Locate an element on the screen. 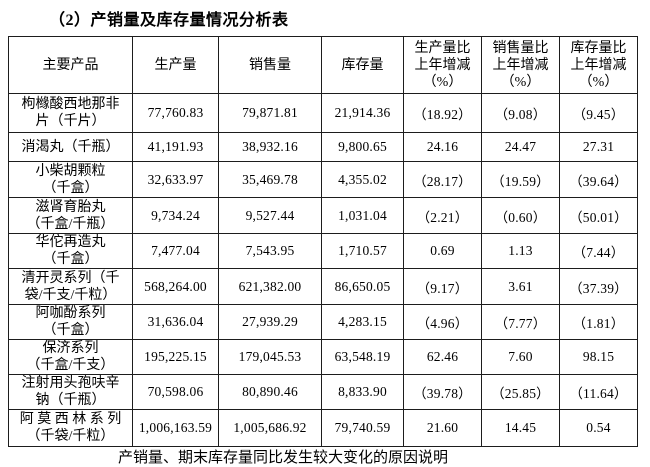  inventory-cell: 1,710.57 is located at coordinates (362, 251).